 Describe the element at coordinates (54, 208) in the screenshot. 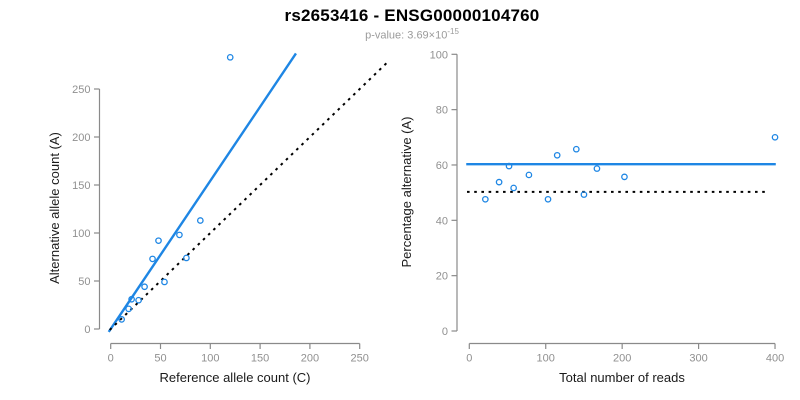

I see `y-axis-label: Alternative allele count (A)` at that location.